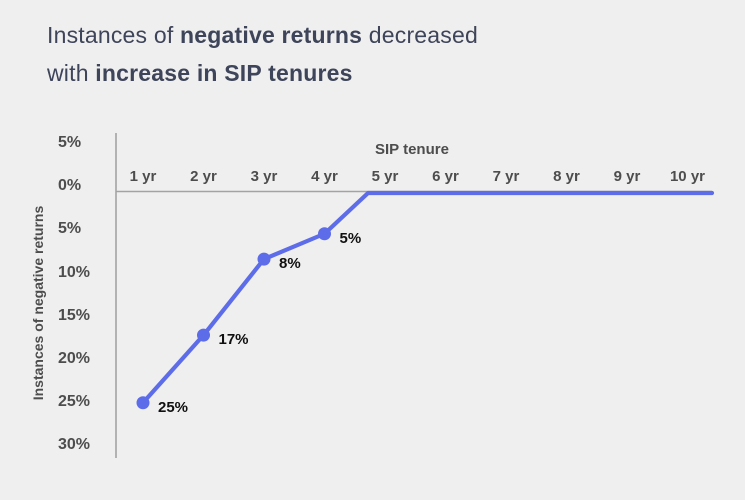 This screenshot has height=500, width=745. Describe the element at coordinates (445, 176) in the screenshot. I see `x-tick-label: 6 yr` at that location.